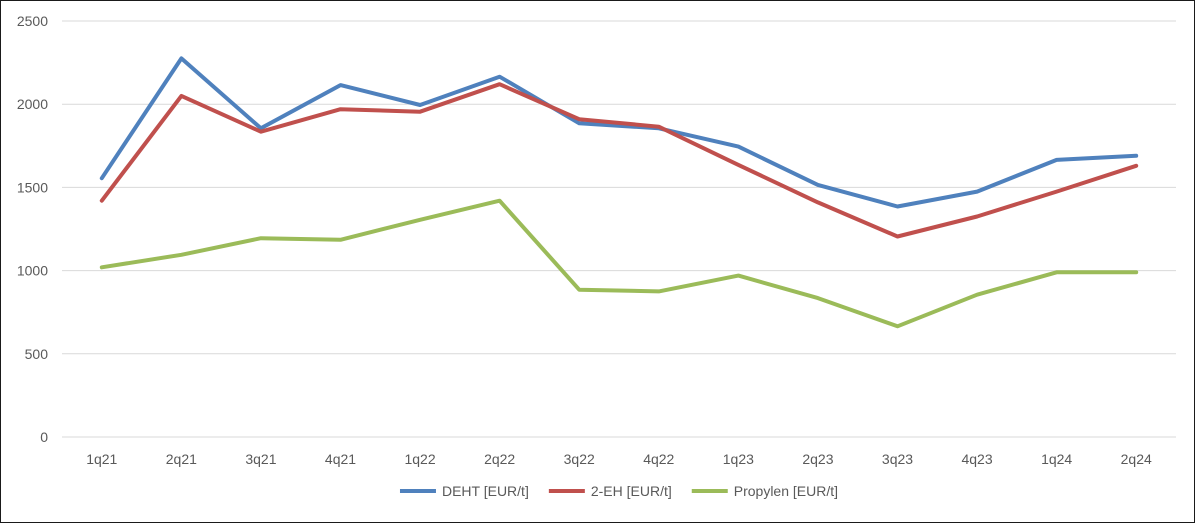  Describe the element at coordinates (1136, 459) in the screenshot. I see `x-tick-label: 2q24` at that location.